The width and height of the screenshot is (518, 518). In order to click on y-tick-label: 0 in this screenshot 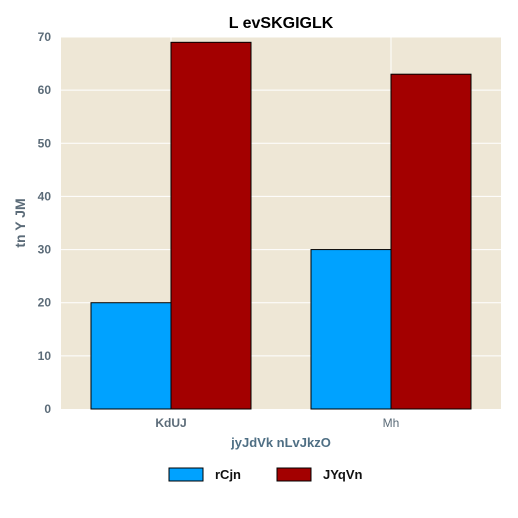, I will do `click(47, 409)`.